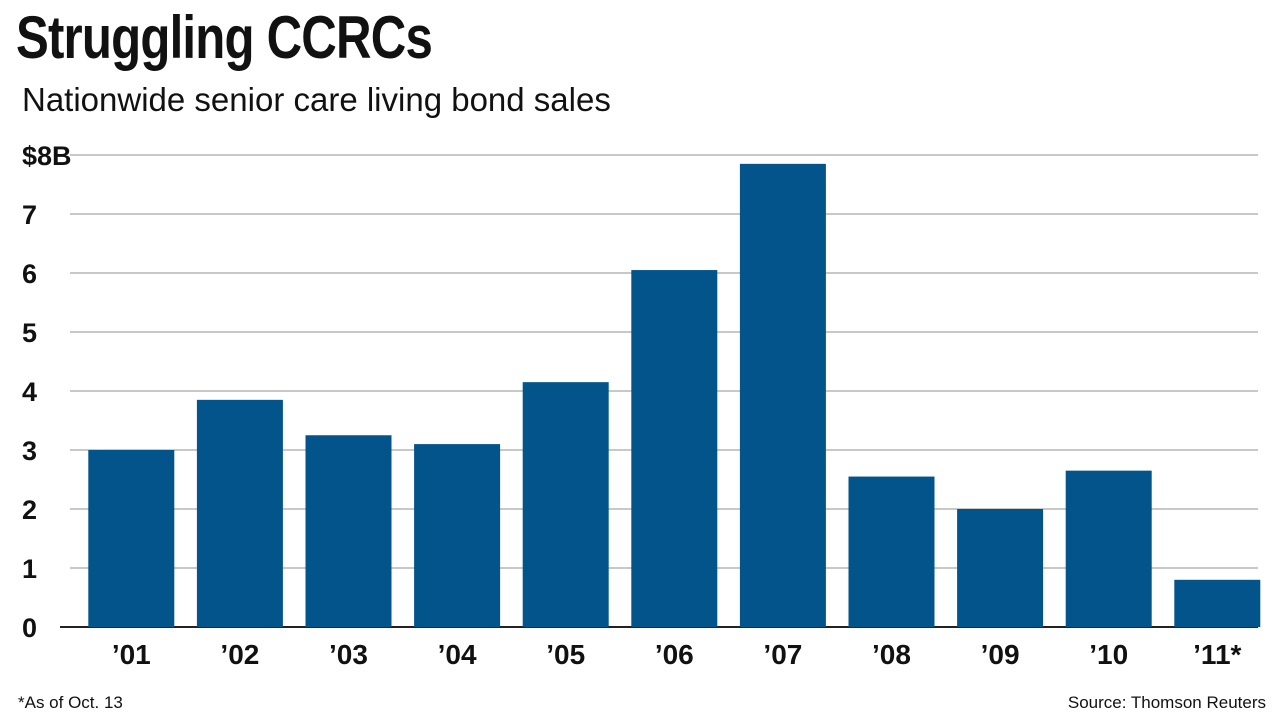 This screenshot has height=720, width=1280. What do you see at coordinates (1166, 702) in the screenshot?
I see `source-credit: Source: Thomson Reuters` at bounding box center [1166, 702].